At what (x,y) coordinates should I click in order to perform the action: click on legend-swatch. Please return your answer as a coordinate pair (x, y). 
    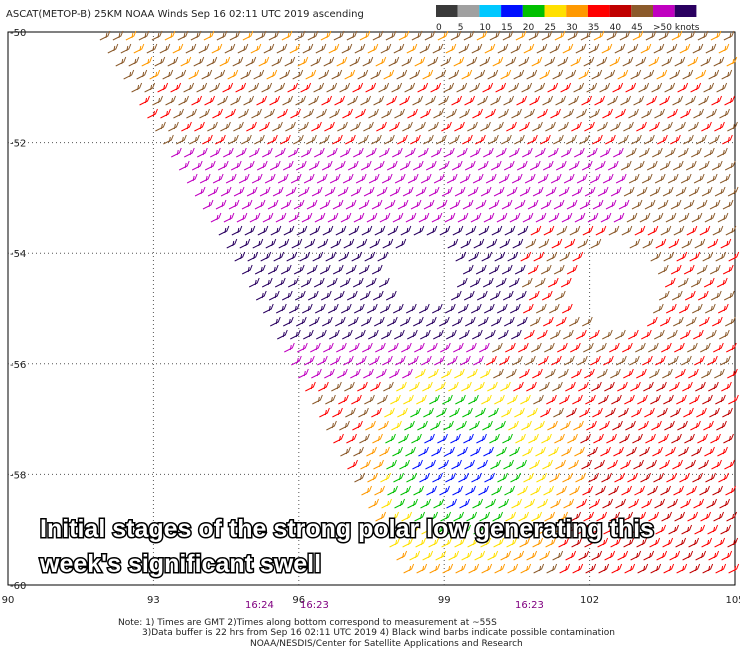
    Looking at the image, I should click on (468, 11).